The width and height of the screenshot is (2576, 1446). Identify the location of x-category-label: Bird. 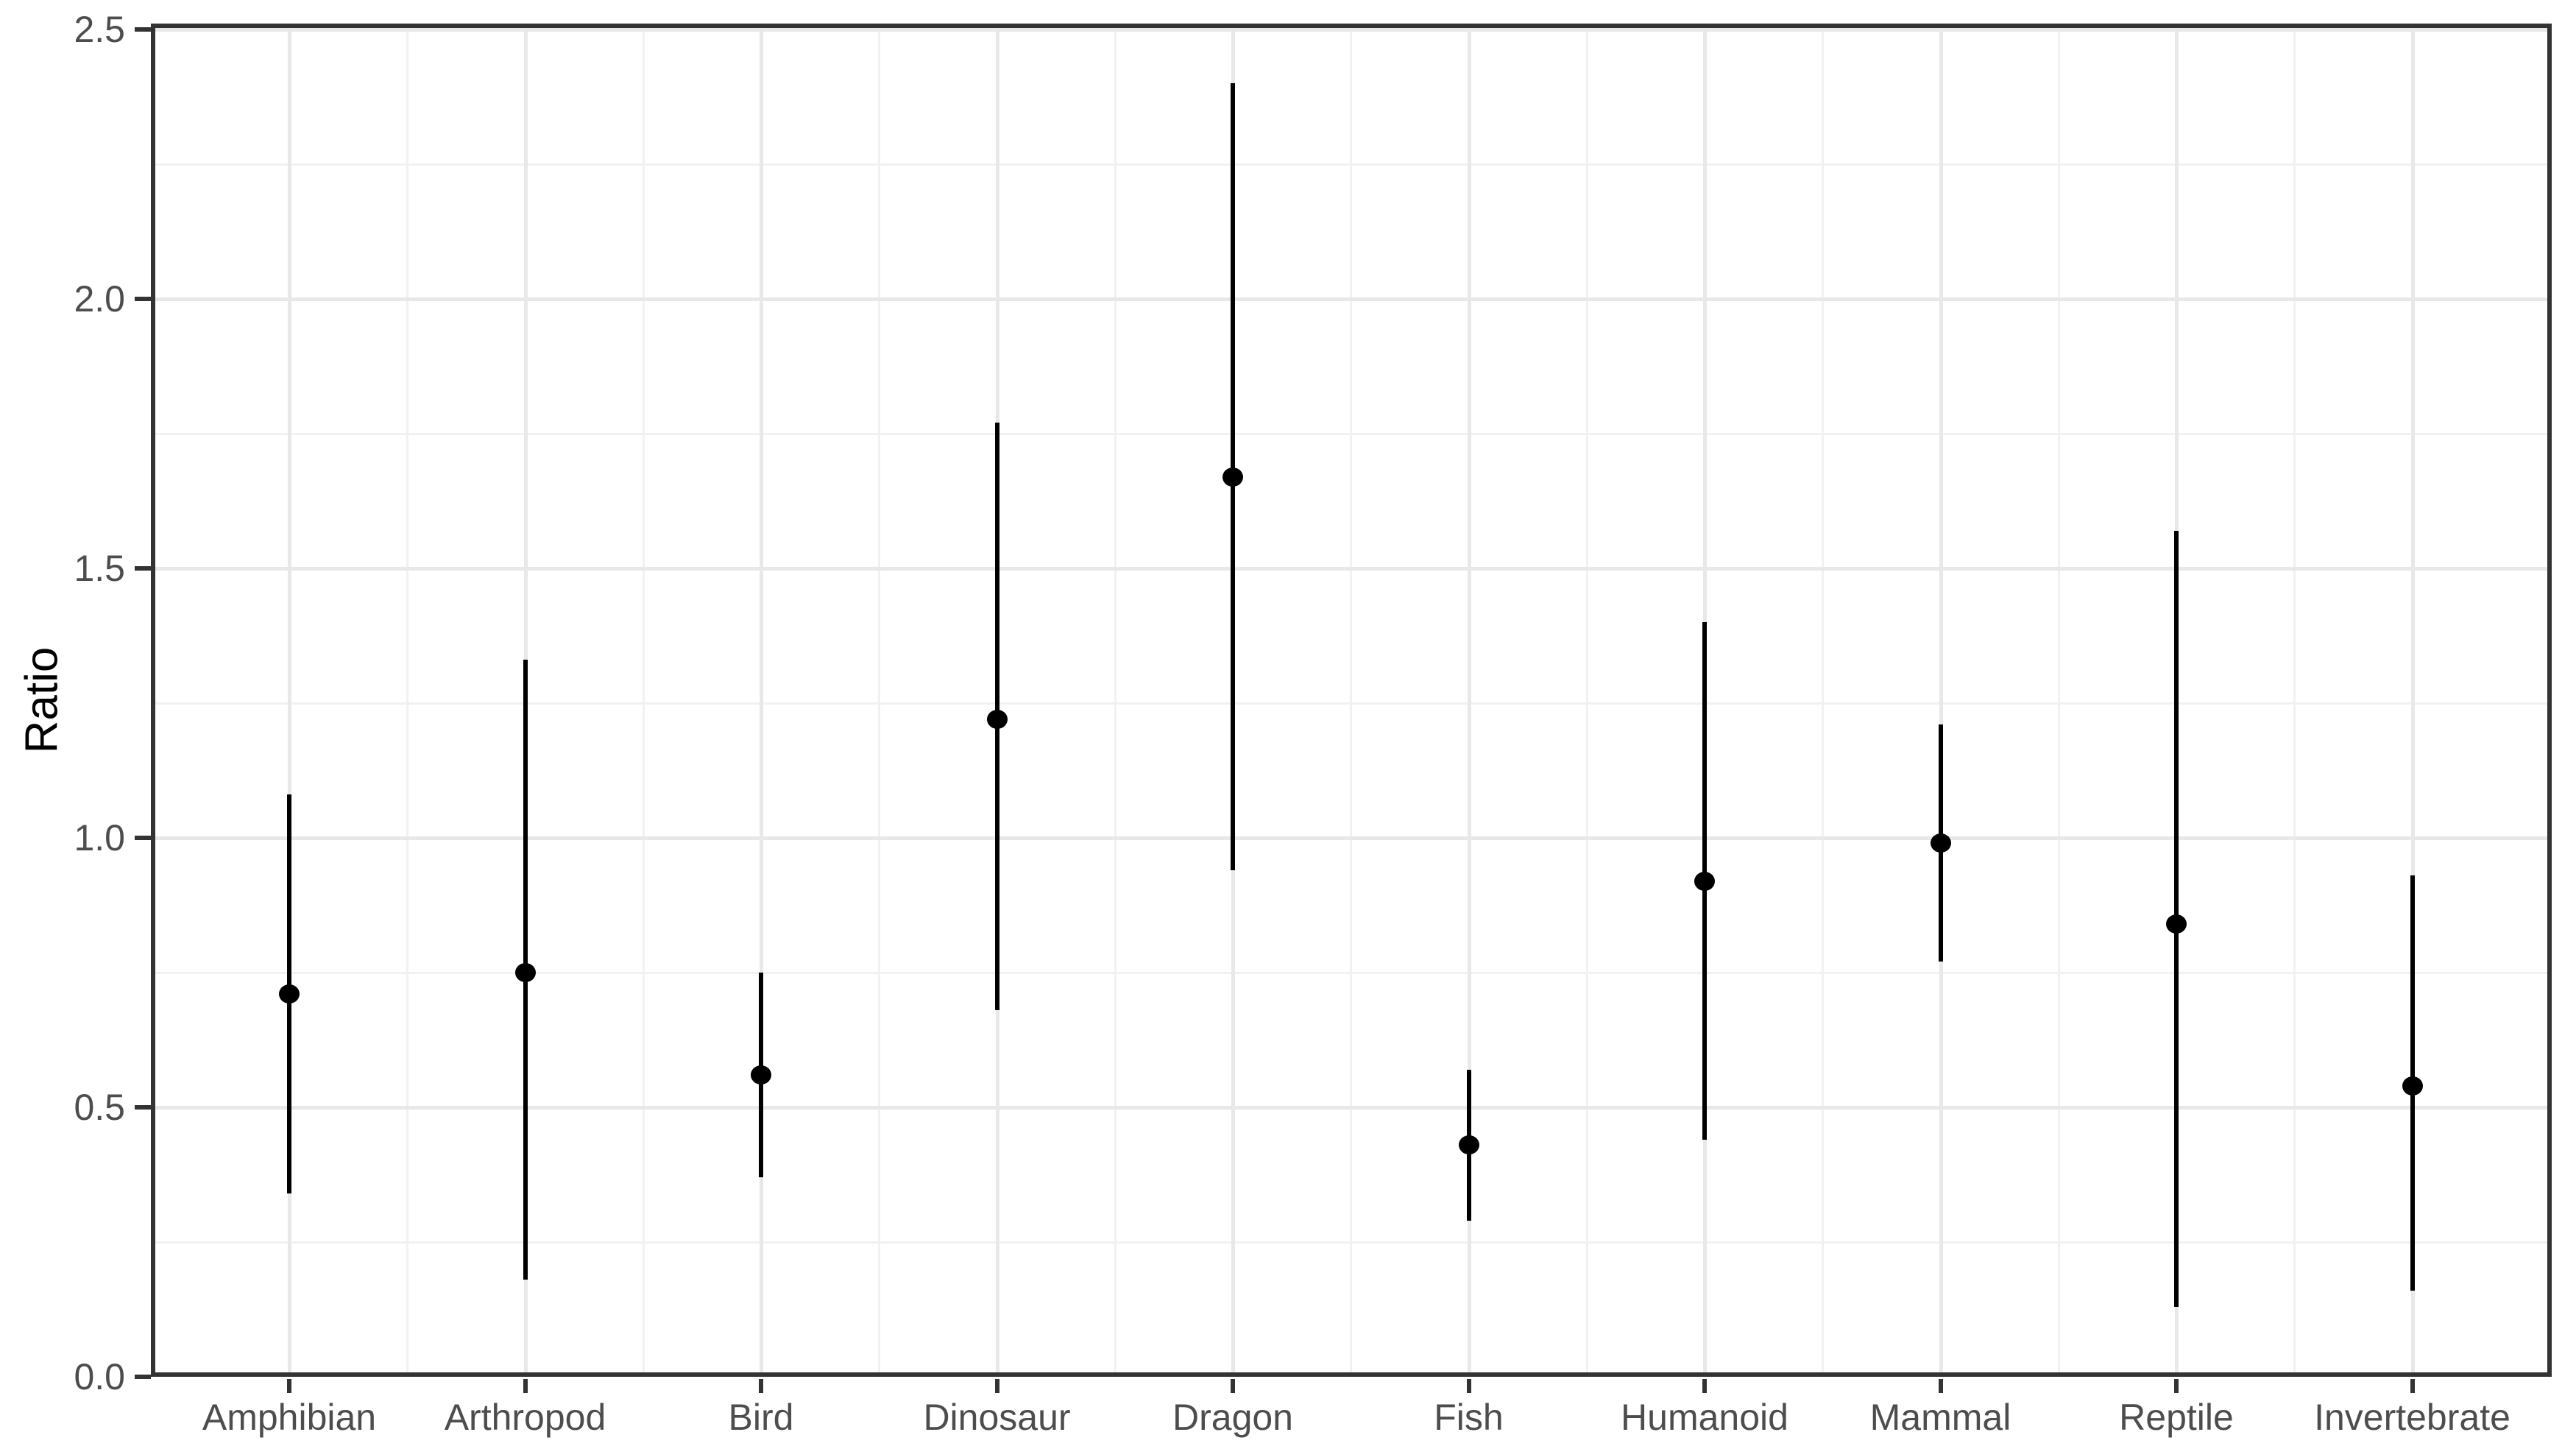
(761, 1417).